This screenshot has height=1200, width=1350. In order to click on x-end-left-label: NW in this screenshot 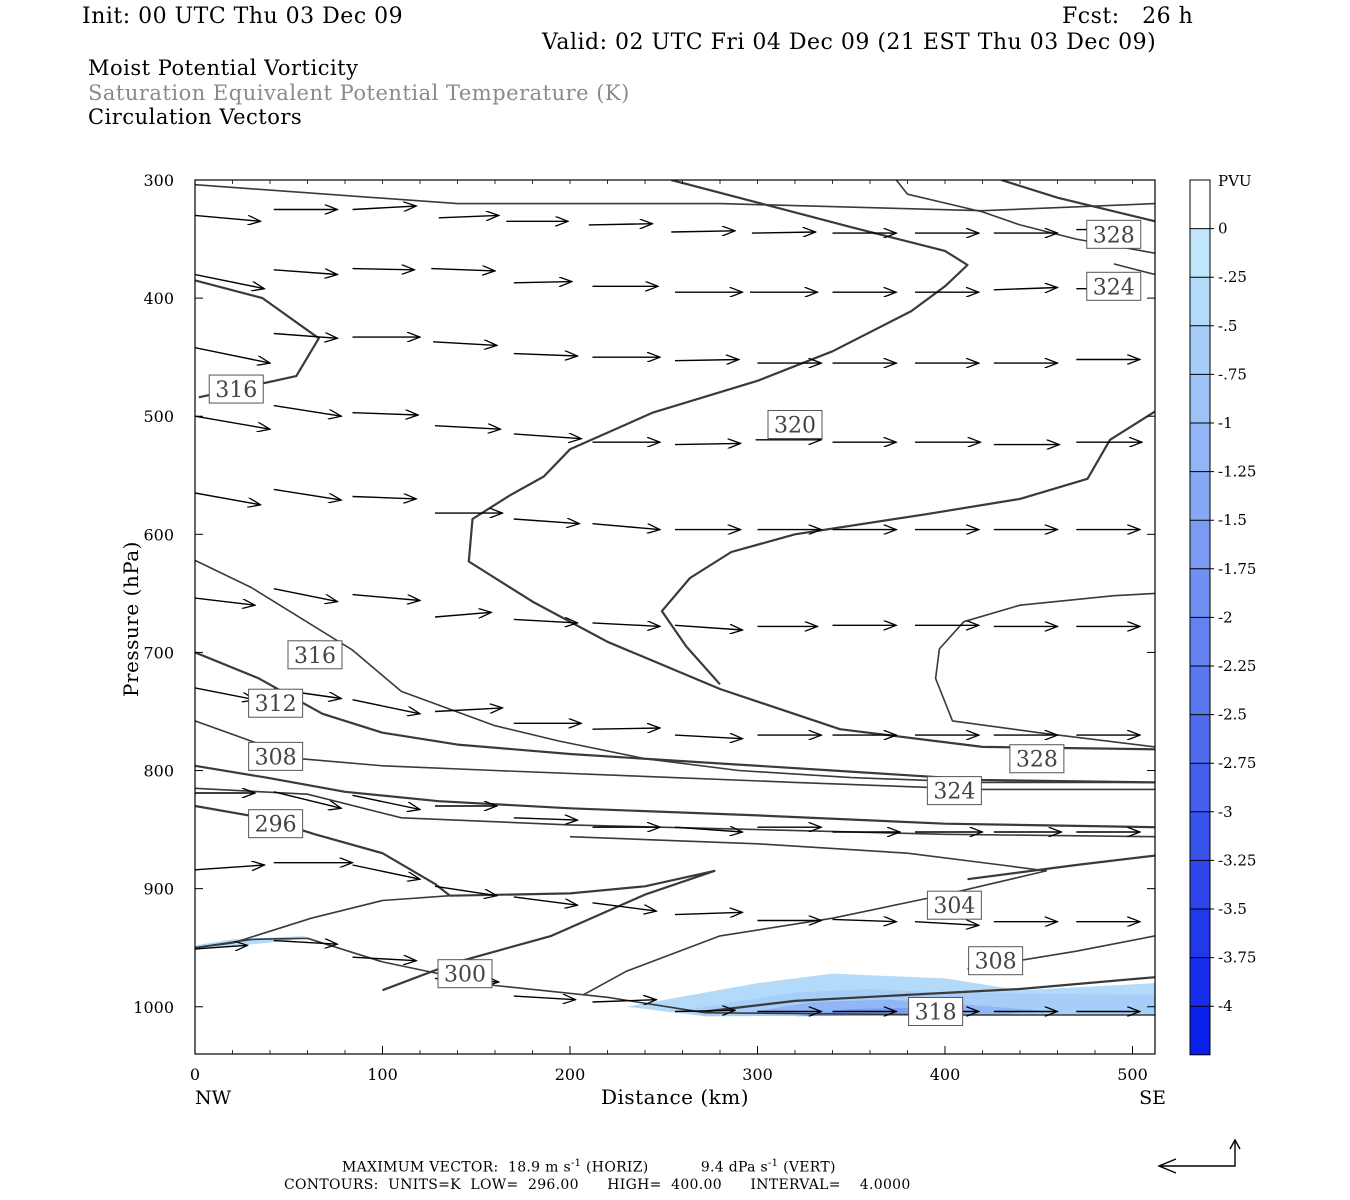, I will do `click(213, 1098)`.